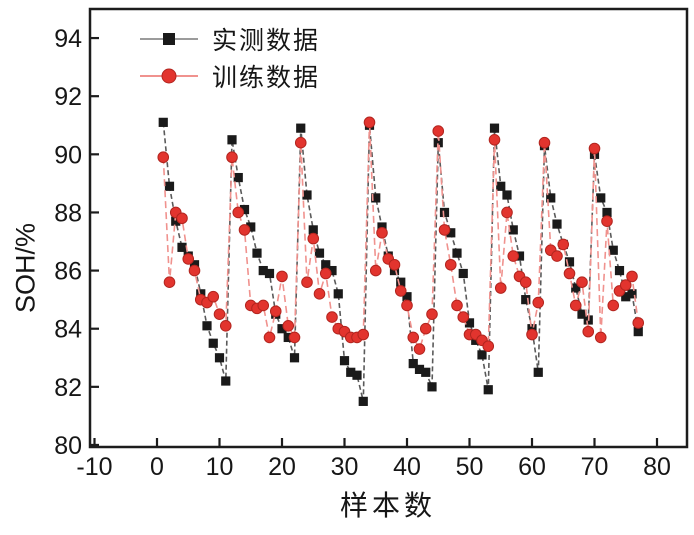  I want to click on circle-marker-icon, so click(169, 76).